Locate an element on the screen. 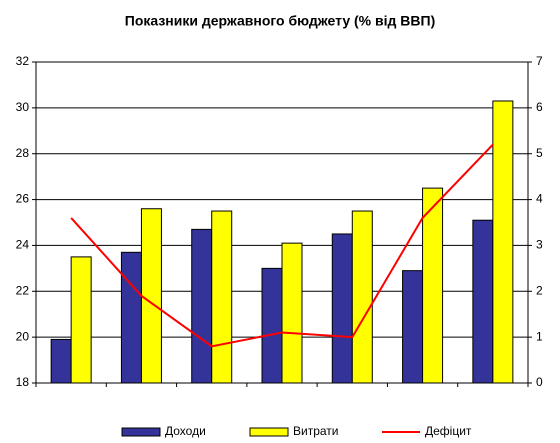 This screenshot has width=560, height=443. chart-title: Показники державного бюджету (% від ВВП) is located at coordinates (280, 21).